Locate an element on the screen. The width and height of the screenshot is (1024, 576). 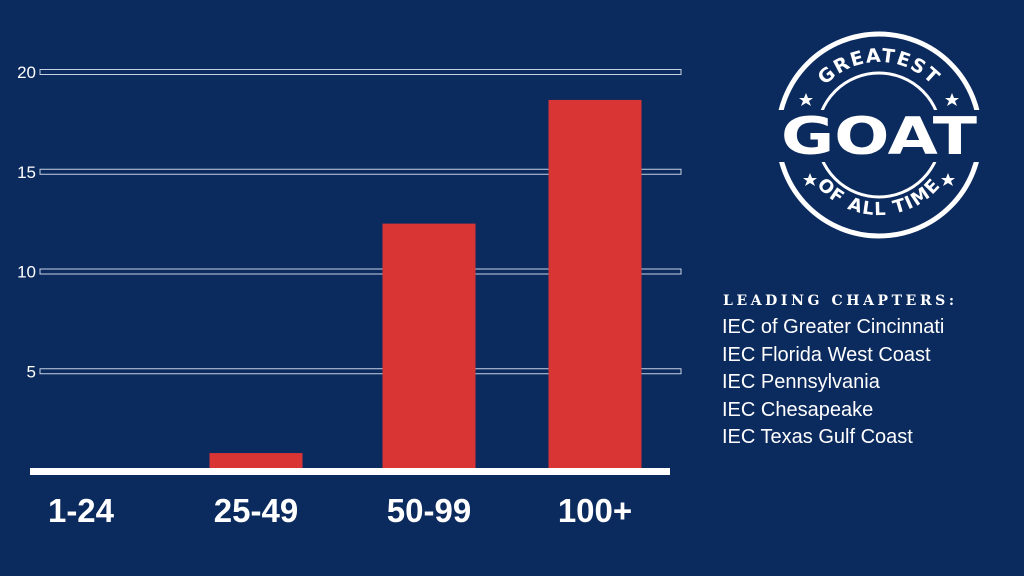
y-tick-label: 5 is located at coordinates (31, 371).